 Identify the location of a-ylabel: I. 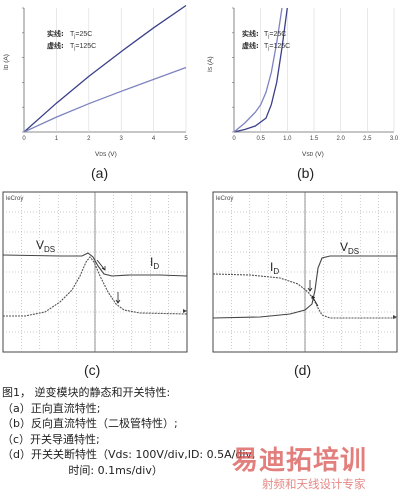
(6, 69).